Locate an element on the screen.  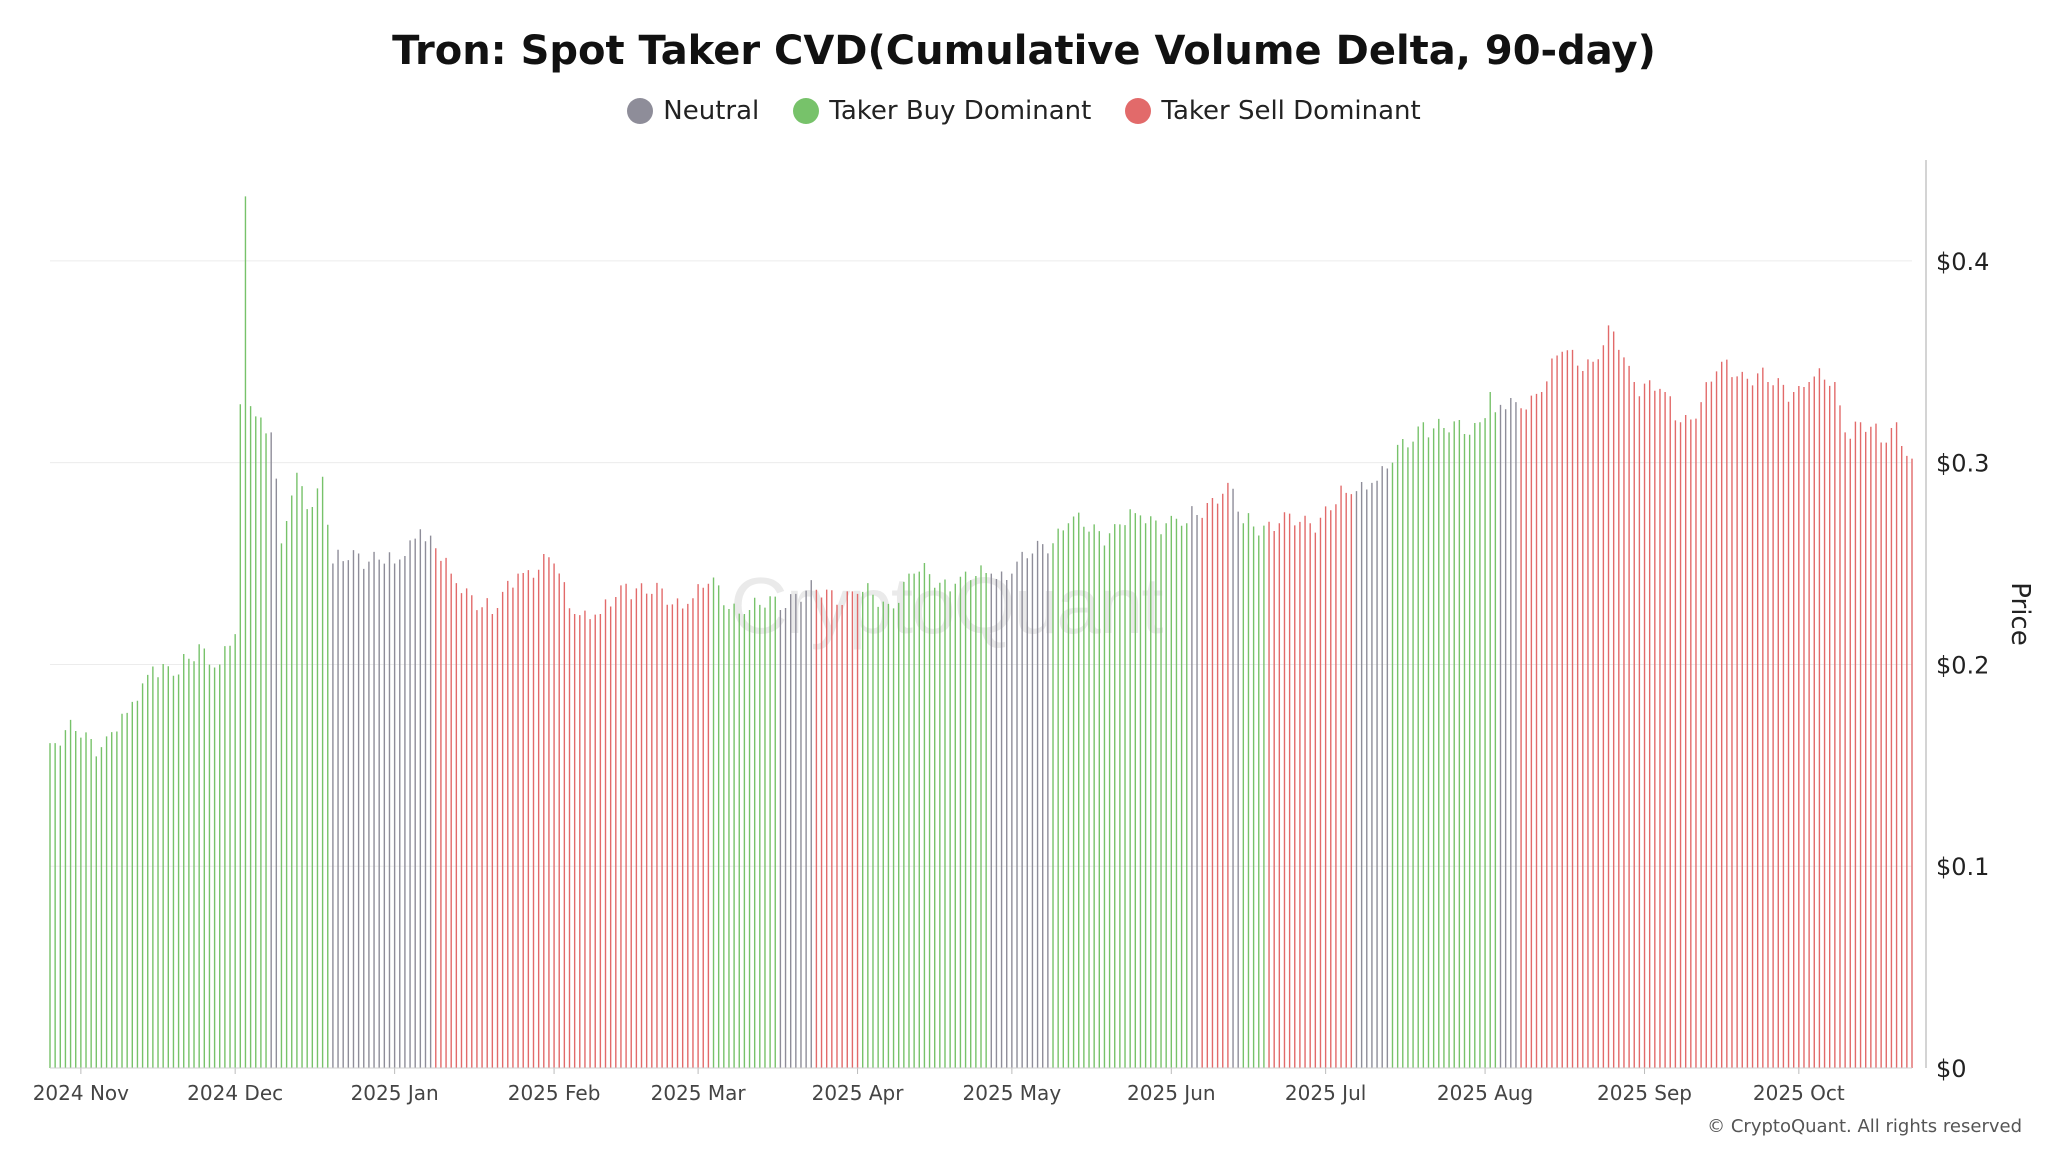
x-tick-label: 2025 Oct is located at coordinates (1799, 1093).